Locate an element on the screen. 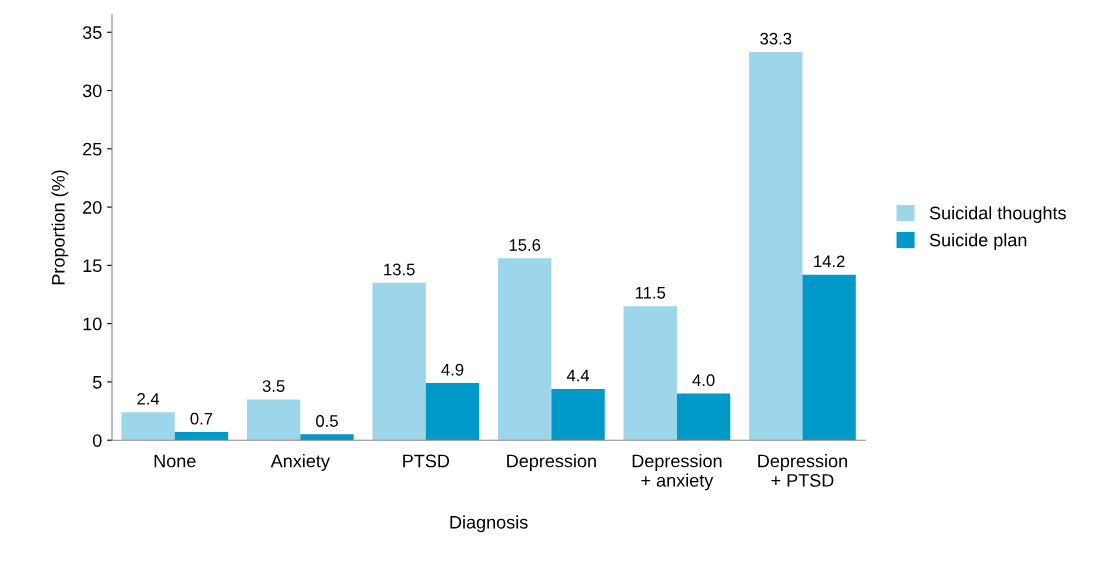 The width and height of the screenshot is (1098, 568). data-label: 3.5 is located at coordinates (273, 386).